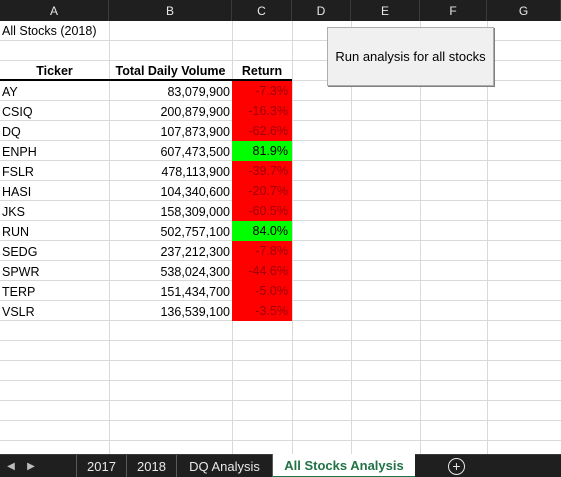  What do you see at coordinates (262, 211) in the screenshot?
I see `return-cell: -60.5%` at bounding box center [262, 211].